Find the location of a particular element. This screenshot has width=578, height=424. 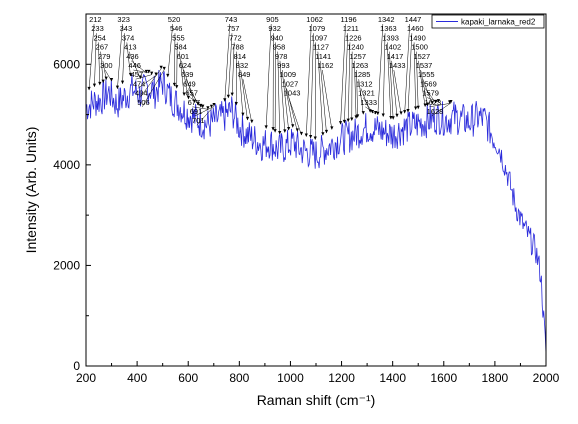

peak-label-1333: 1333 is located at coordinates (368, 102).